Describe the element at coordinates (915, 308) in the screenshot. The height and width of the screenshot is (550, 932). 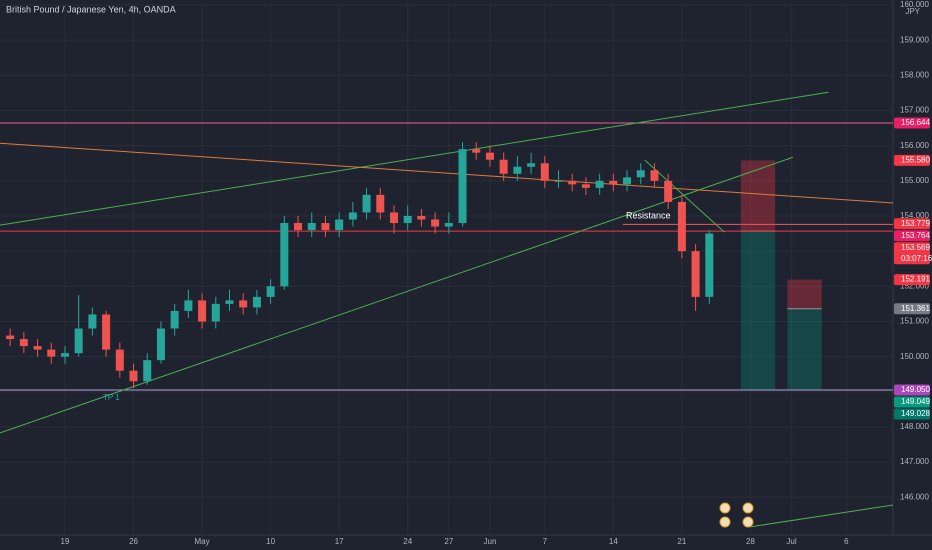
I see `price-tag-label: 151.361` at that location.